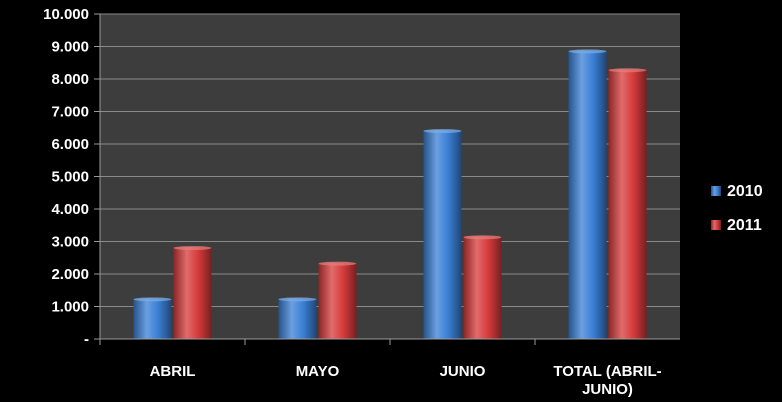 The width and height of the screenshot is (782, 402). I want to click on bar-2011-mayo, so click(337, 300).